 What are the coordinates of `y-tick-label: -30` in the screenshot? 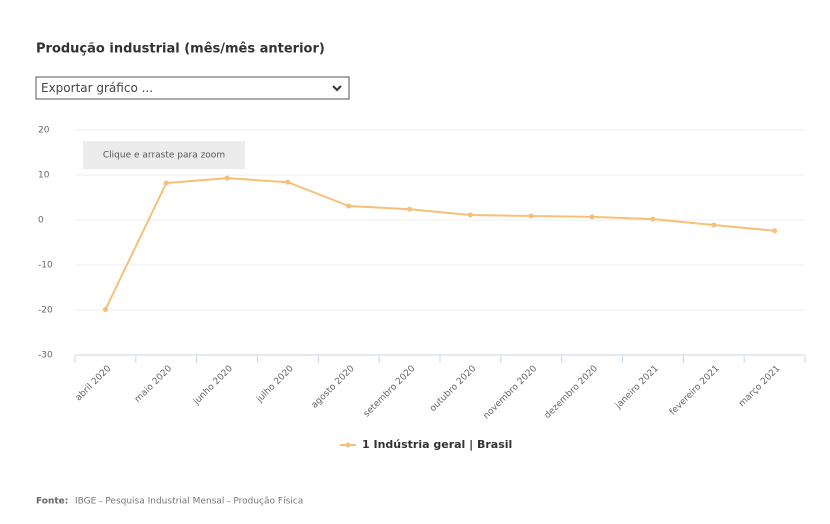 It's located at (45, 356).